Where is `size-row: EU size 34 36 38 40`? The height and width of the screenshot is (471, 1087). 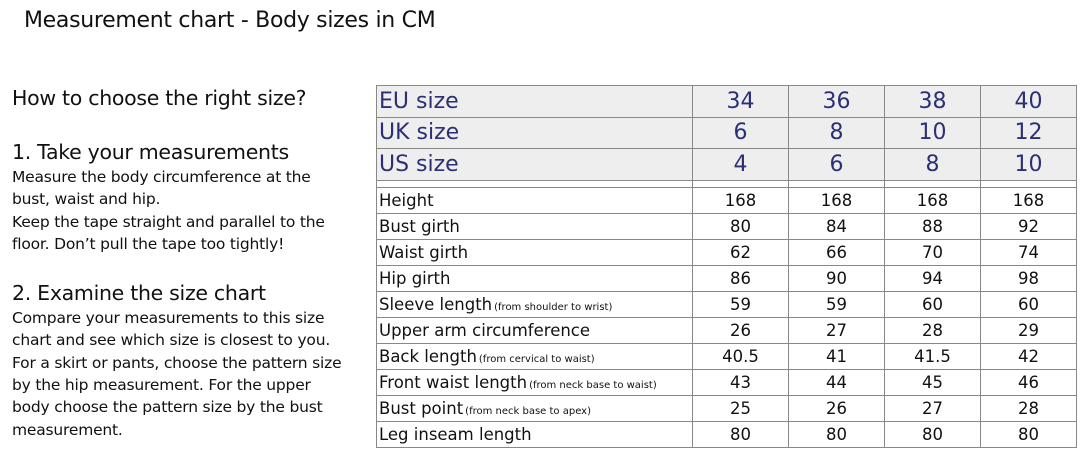
size-row: EU size 34 36 38 40 is located at coordinates (726, 101).